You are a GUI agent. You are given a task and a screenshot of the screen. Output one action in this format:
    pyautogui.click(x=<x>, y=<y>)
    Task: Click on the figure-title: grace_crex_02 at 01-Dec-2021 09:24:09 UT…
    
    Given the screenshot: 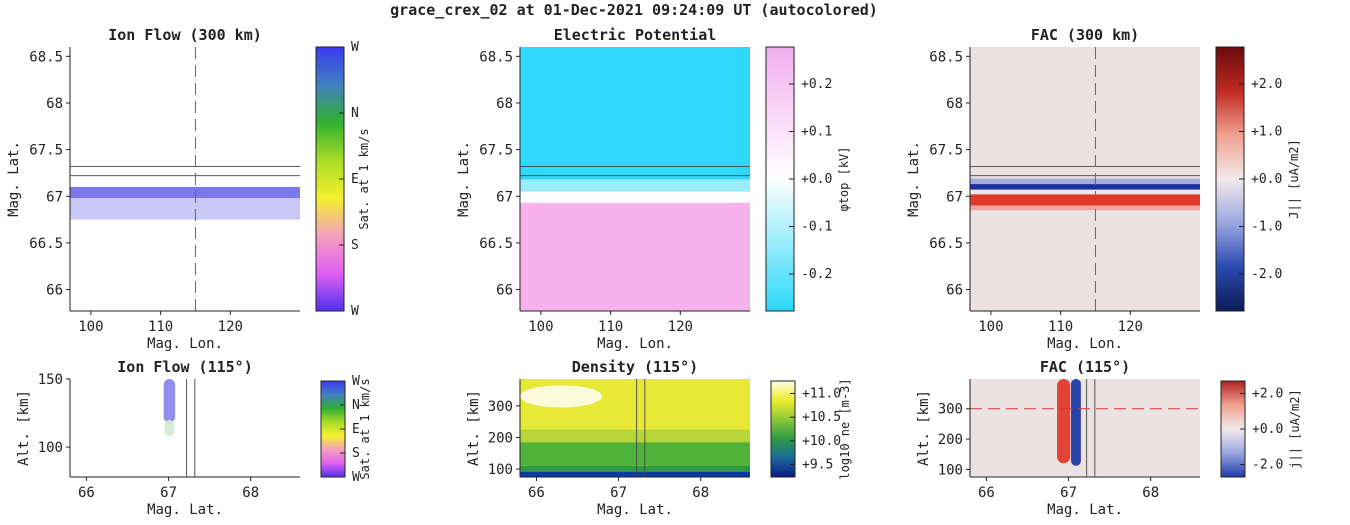 What is the action you would take?
    pyautogui.click(x=634, y=10)
    